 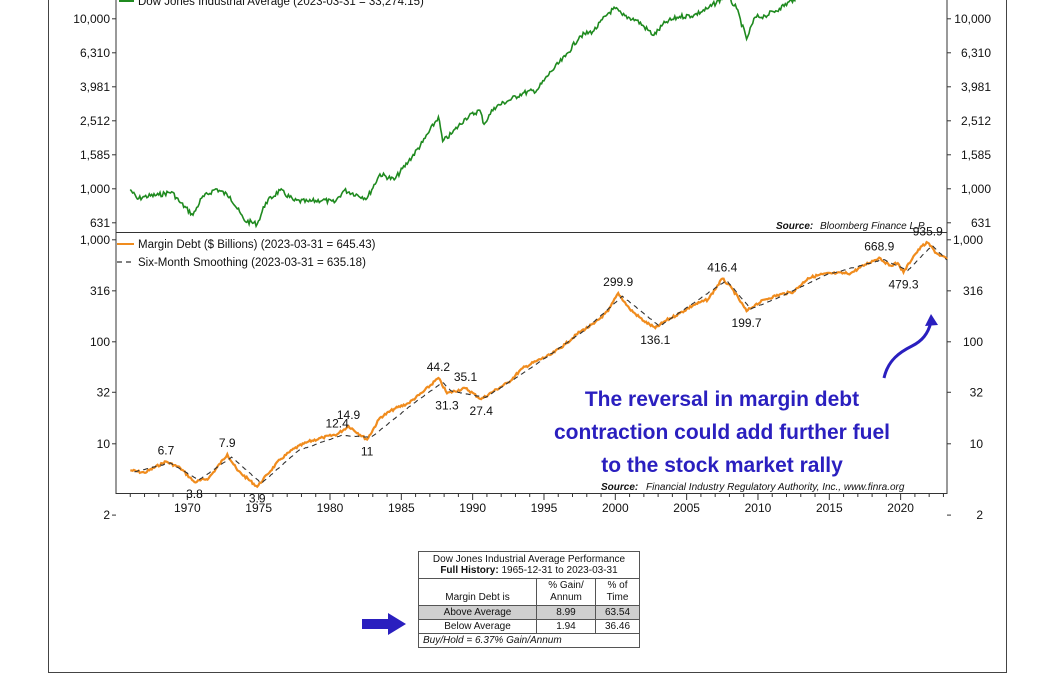 I want to click on history-range: 1965-12-31 to 2023-03-31, so click(x=559, y=570).